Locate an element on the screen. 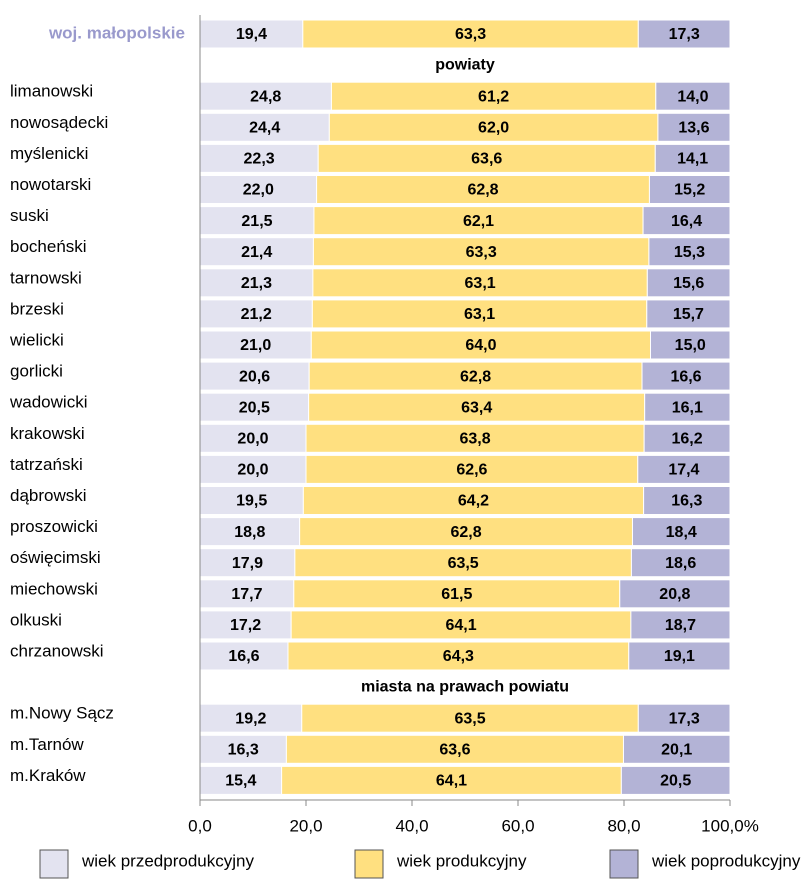 Image resolution: width=812 pixels, height=886 pixels. value-label: 21,2 is located at coordinates (256, 314).